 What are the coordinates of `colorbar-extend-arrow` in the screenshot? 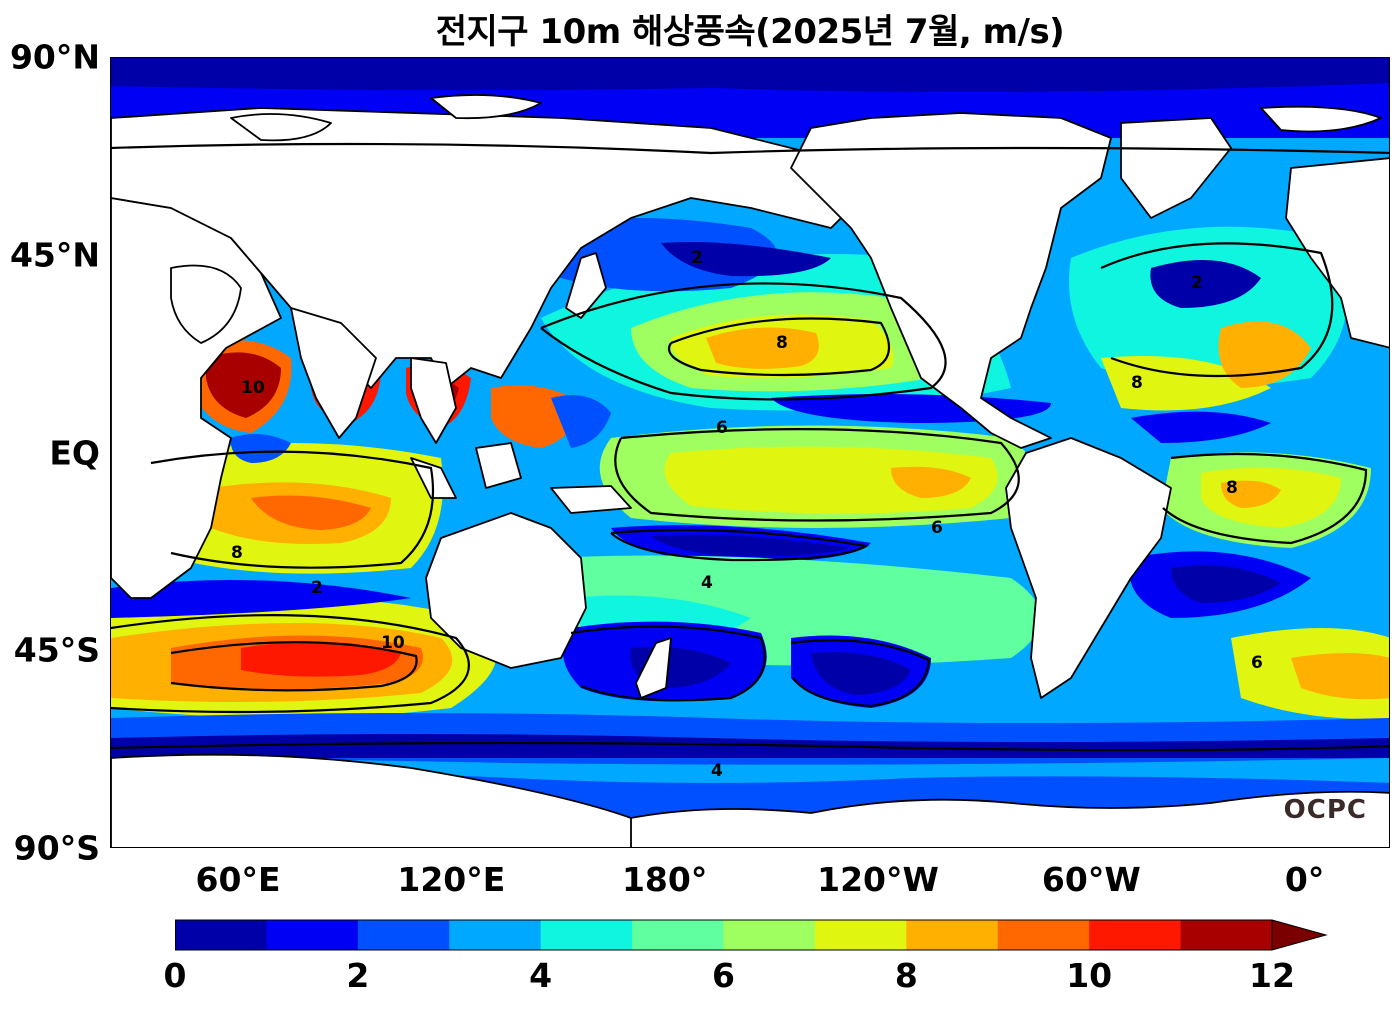 It's located at (1299, 935).